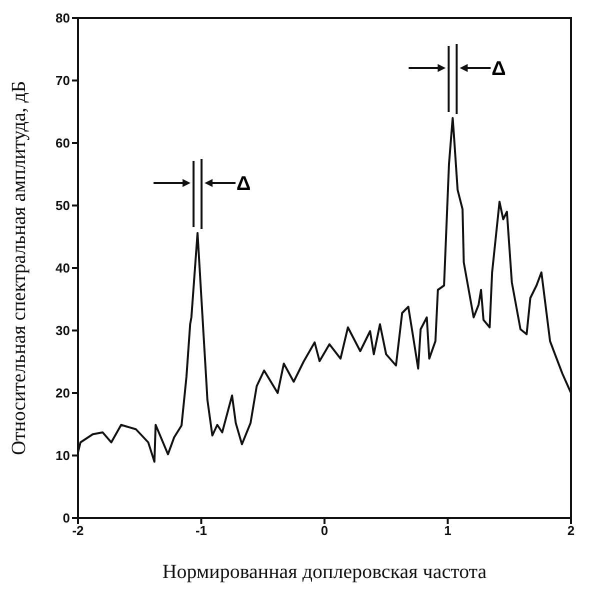 This screenshot has width=591, height=597. I want to click on y-axis-title: Относительная спектральная амплитуда, дБ, so click(19, 268).